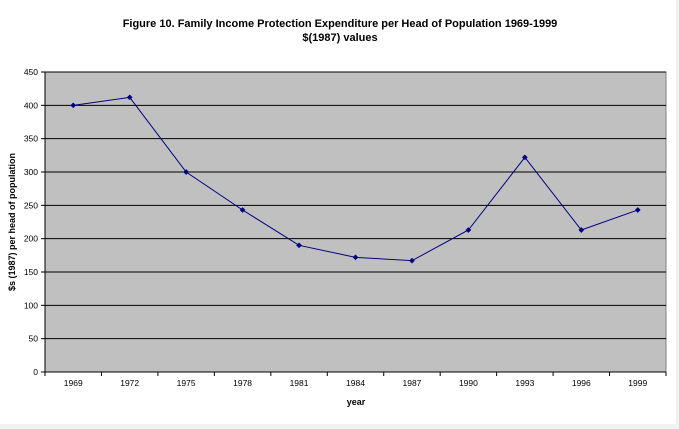  I want to click on y-tick-label: 200, so click(31, 239).